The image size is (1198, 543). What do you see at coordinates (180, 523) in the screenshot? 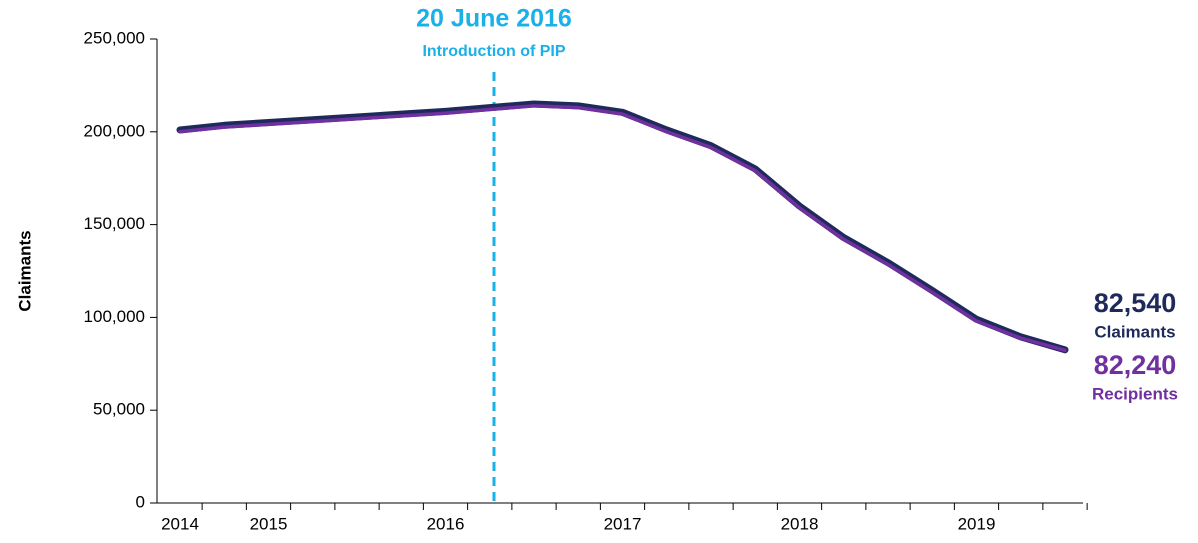
I see `x-tick-label: 2014` at bounding box center [180, 523].